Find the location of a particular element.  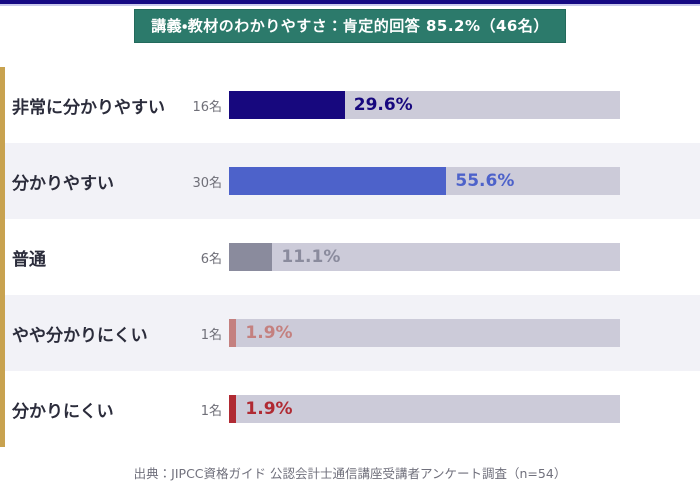

top-border is located at coordinates (350, 2).